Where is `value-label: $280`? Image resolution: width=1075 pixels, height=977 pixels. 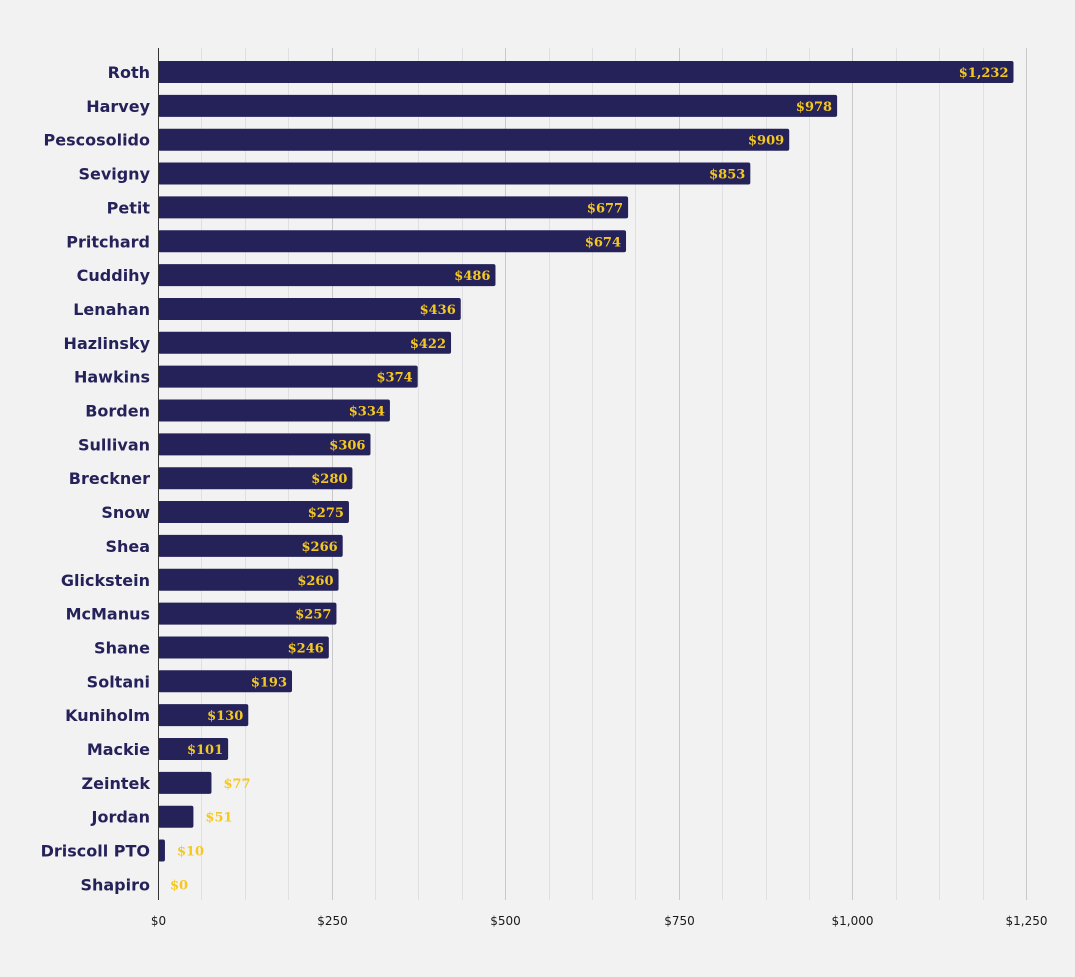
value-label: $280 is located at coordinates (329, 479).